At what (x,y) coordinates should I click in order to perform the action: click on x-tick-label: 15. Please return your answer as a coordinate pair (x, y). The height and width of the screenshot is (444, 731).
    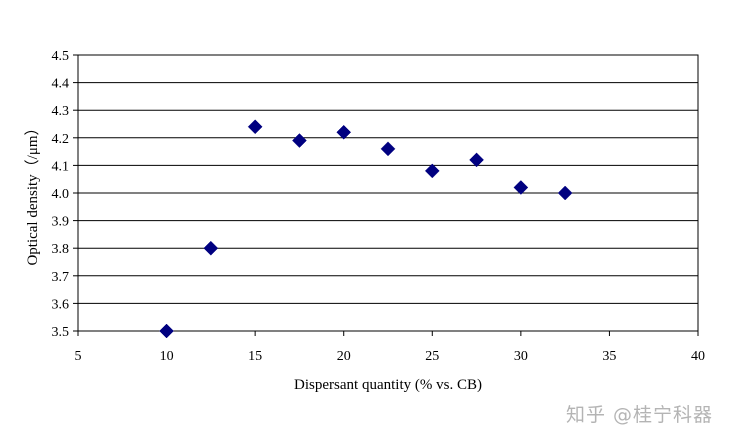
    Looking at the image, I should click on (255, 356).